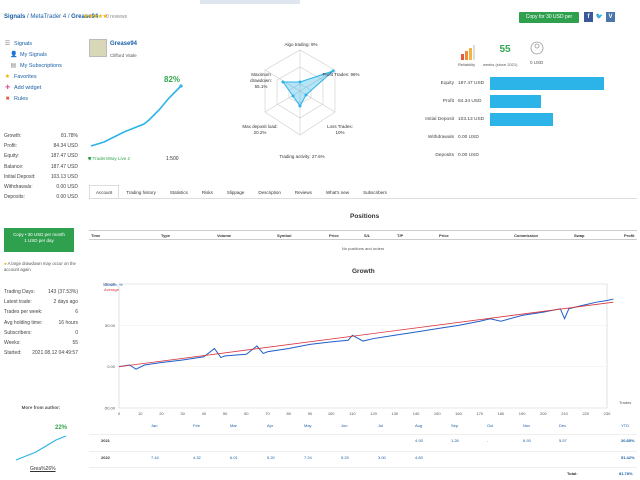 This screenshot has width=640, height=480. I want to click on star-icon: ★, so click(7, 77).